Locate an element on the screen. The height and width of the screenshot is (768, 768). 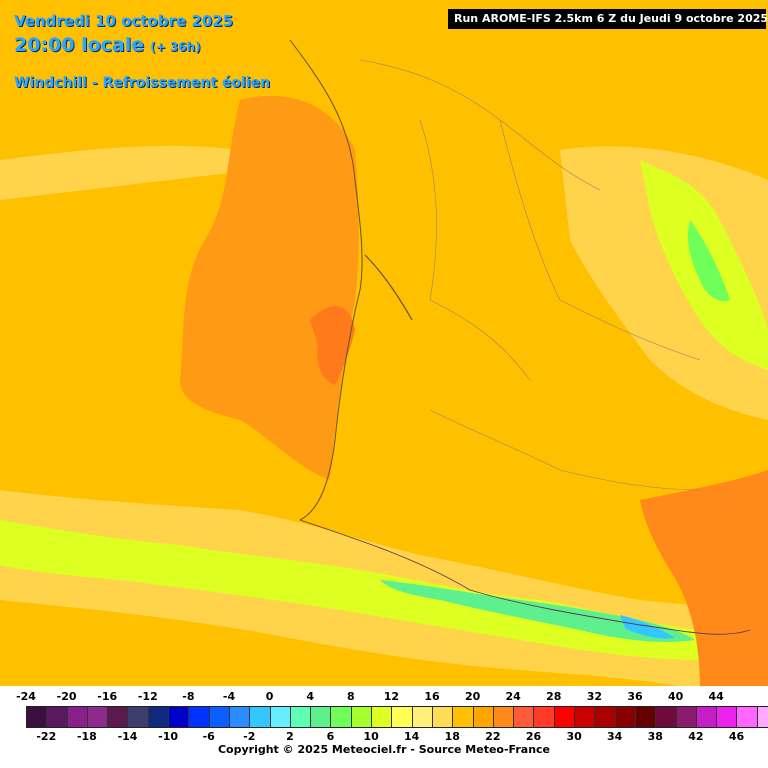
scale-tick-top: 24 is located at coordinates (513, 696).